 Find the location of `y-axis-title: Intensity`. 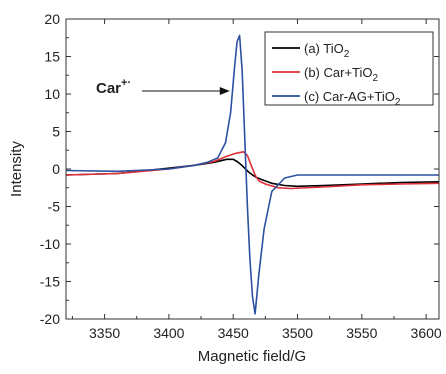

y-axis-title: Intensity is located at coordinates (16, 169).